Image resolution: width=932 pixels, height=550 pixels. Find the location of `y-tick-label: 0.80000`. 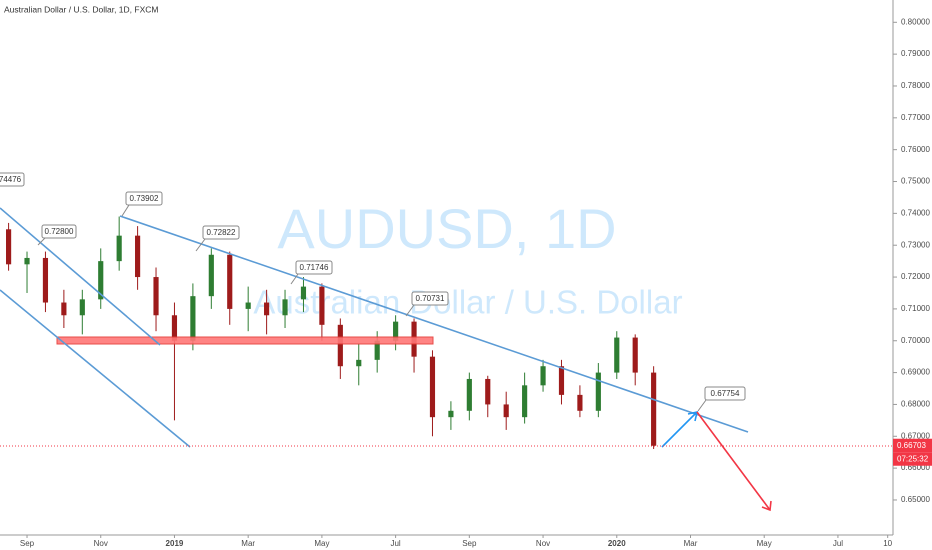

y-tick-label: 0.80000 is located at coordinates (915, 21).